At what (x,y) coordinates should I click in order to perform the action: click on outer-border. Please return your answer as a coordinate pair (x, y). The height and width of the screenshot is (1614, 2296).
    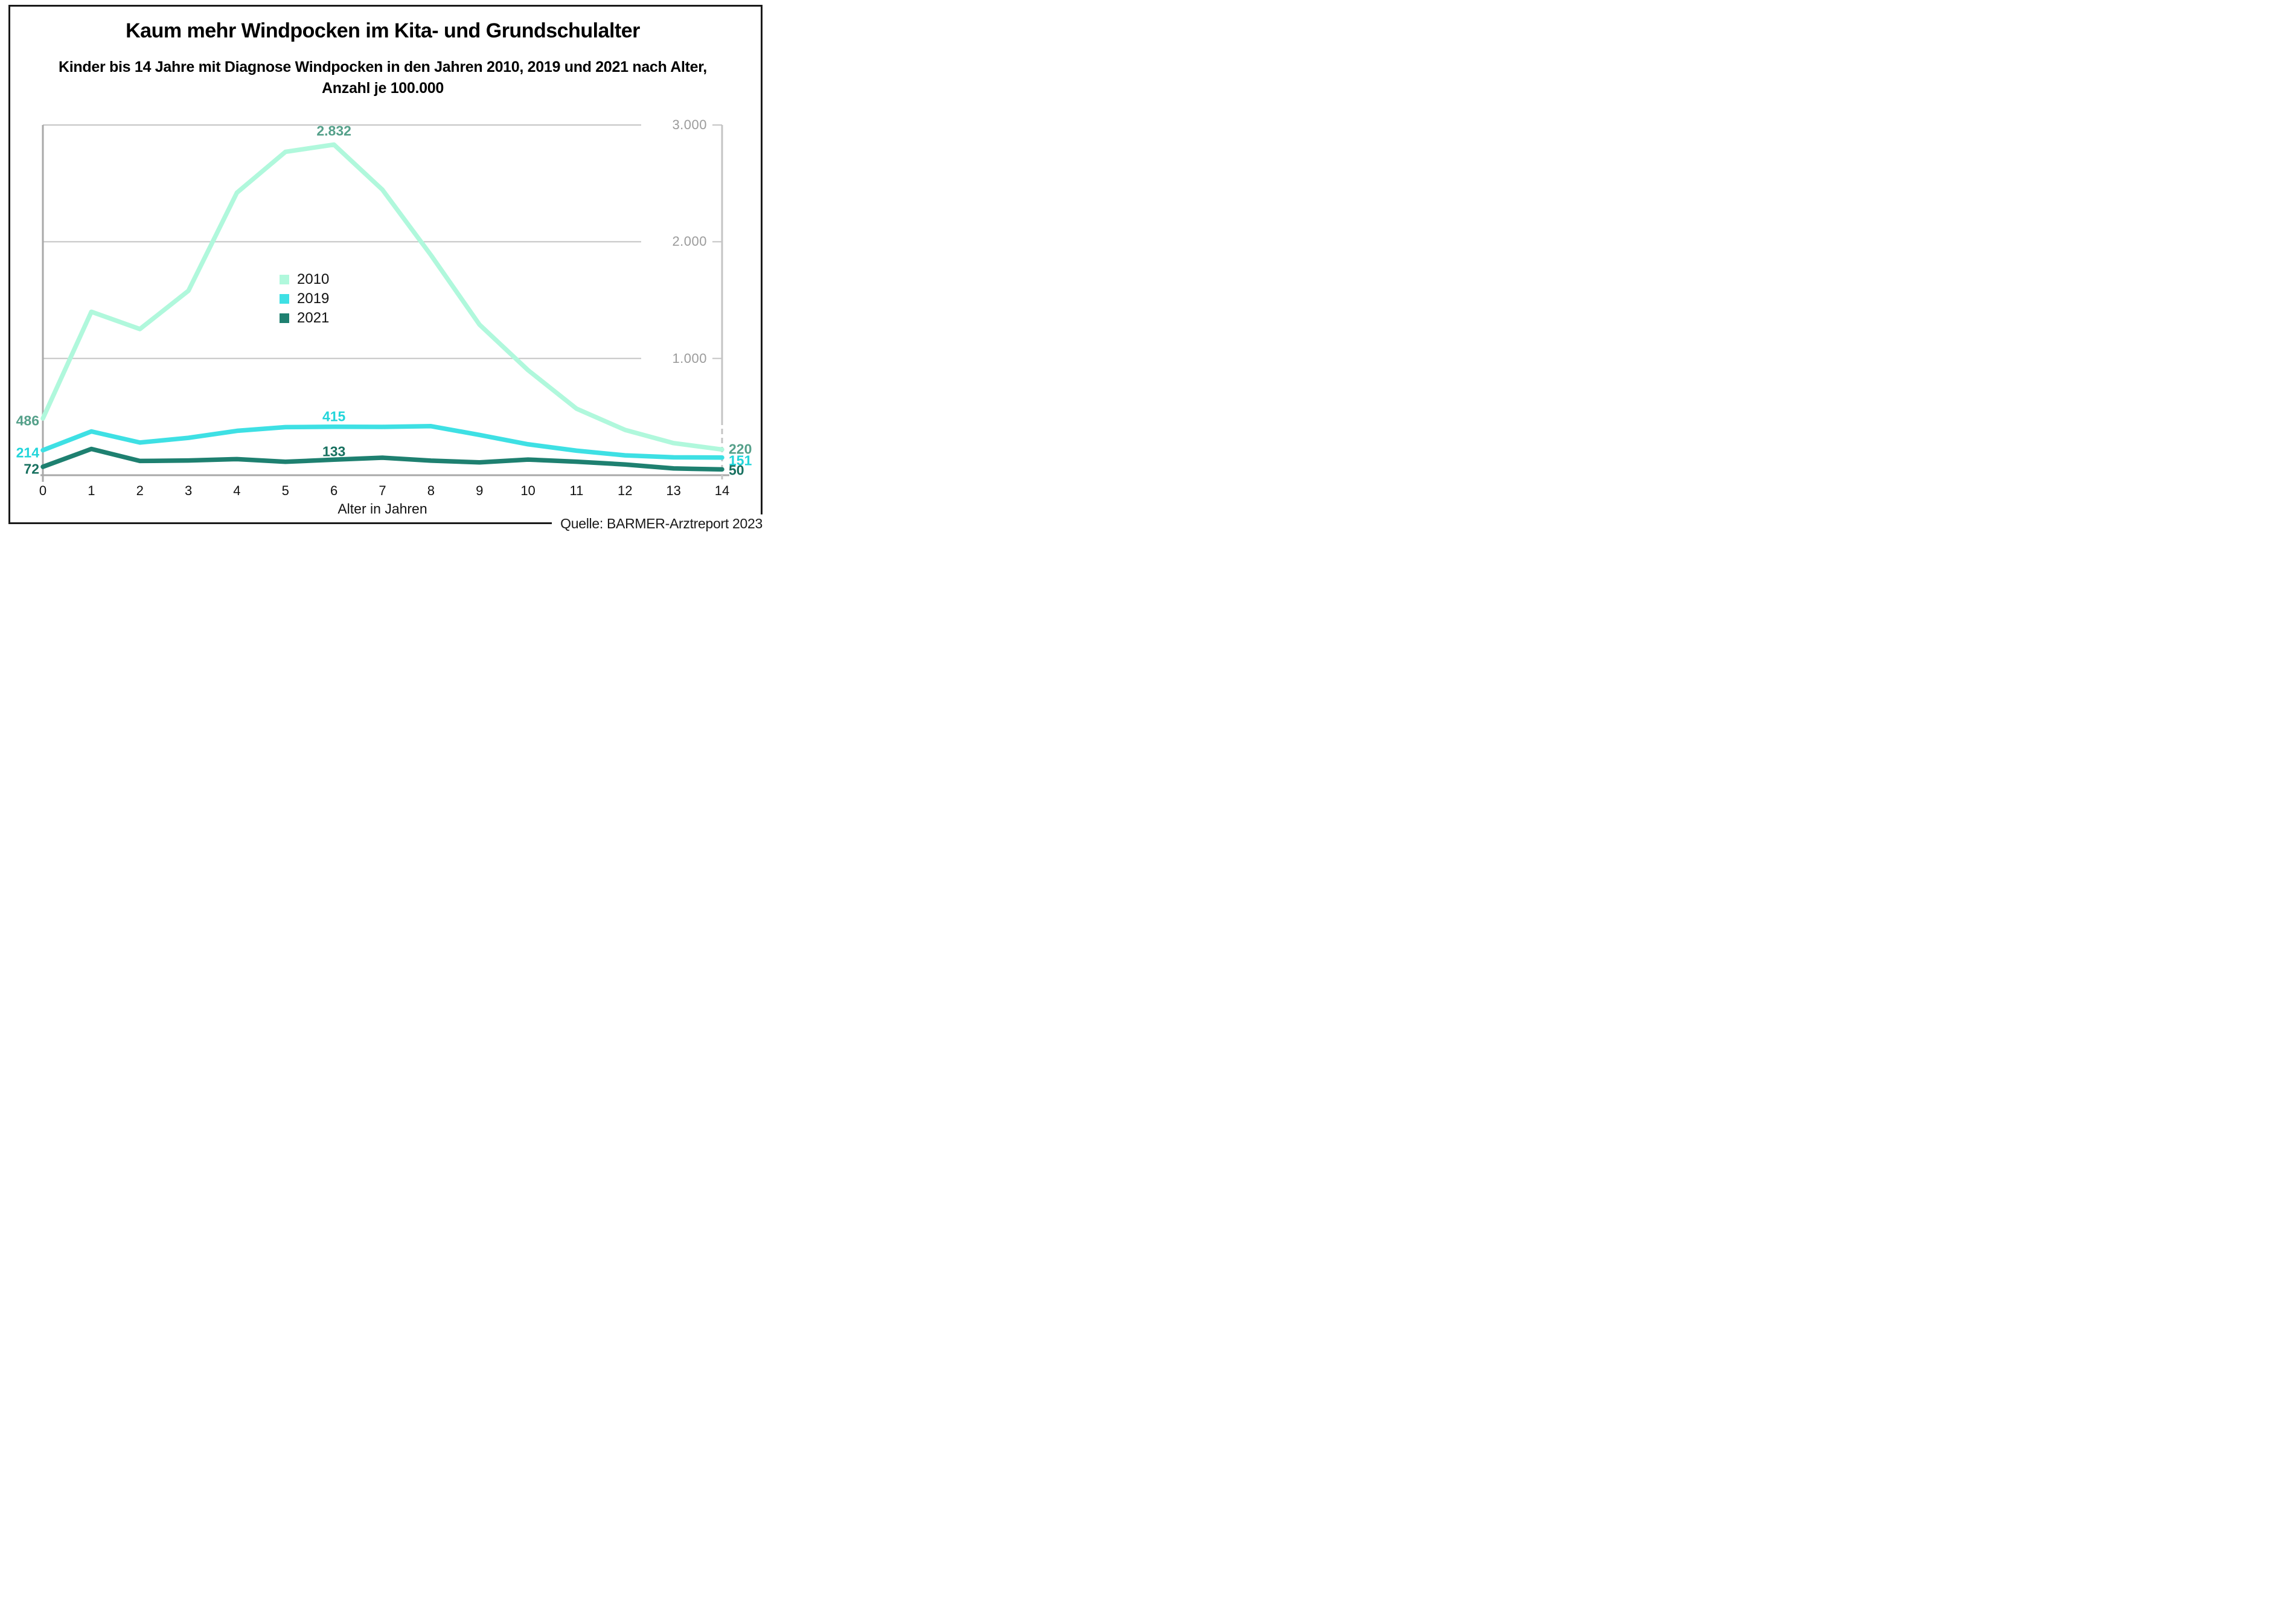
    Looking at the image, I should click on (385, 264).